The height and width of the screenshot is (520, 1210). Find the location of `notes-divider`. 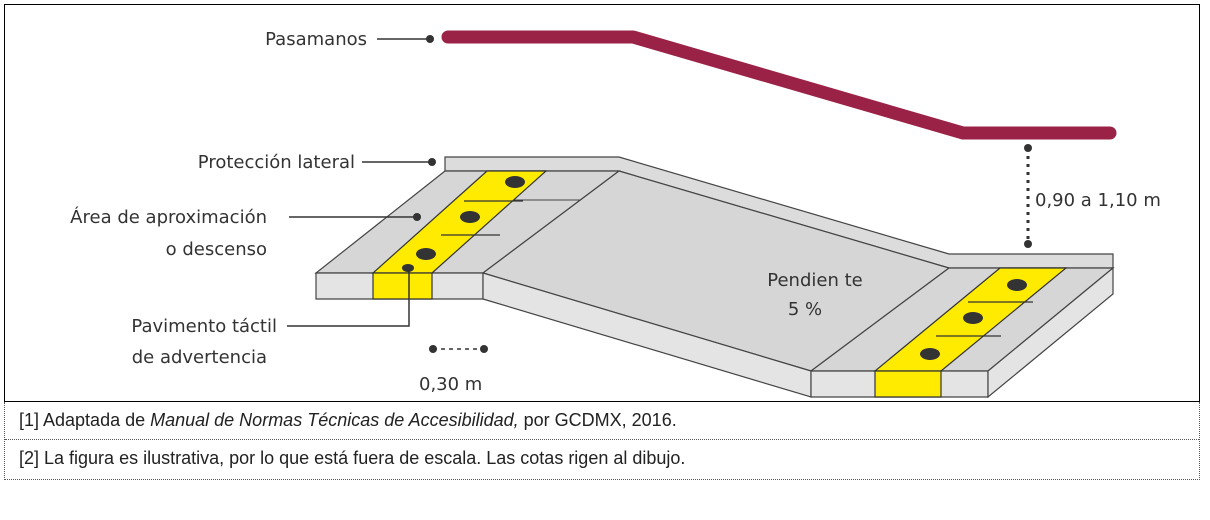

notes-divider is located at coordinates (602, 439).